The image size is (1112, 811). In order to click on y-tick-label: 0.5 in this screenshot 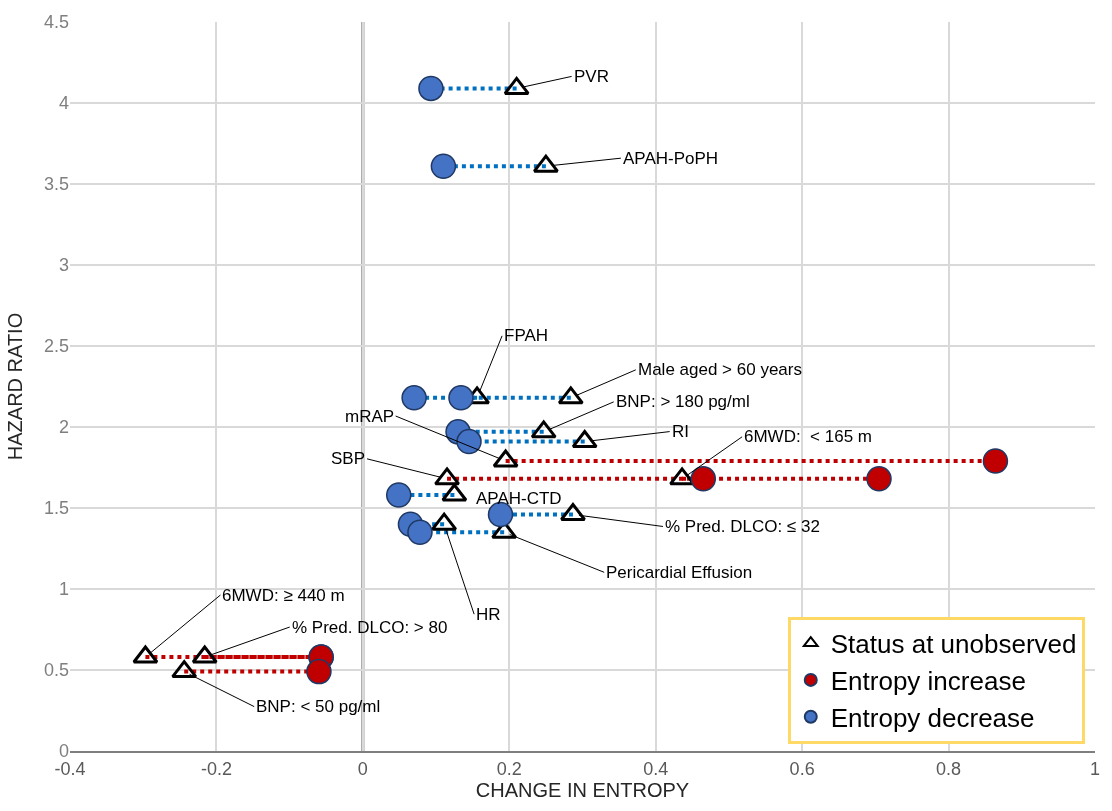, I will do `click(56, 670)`.